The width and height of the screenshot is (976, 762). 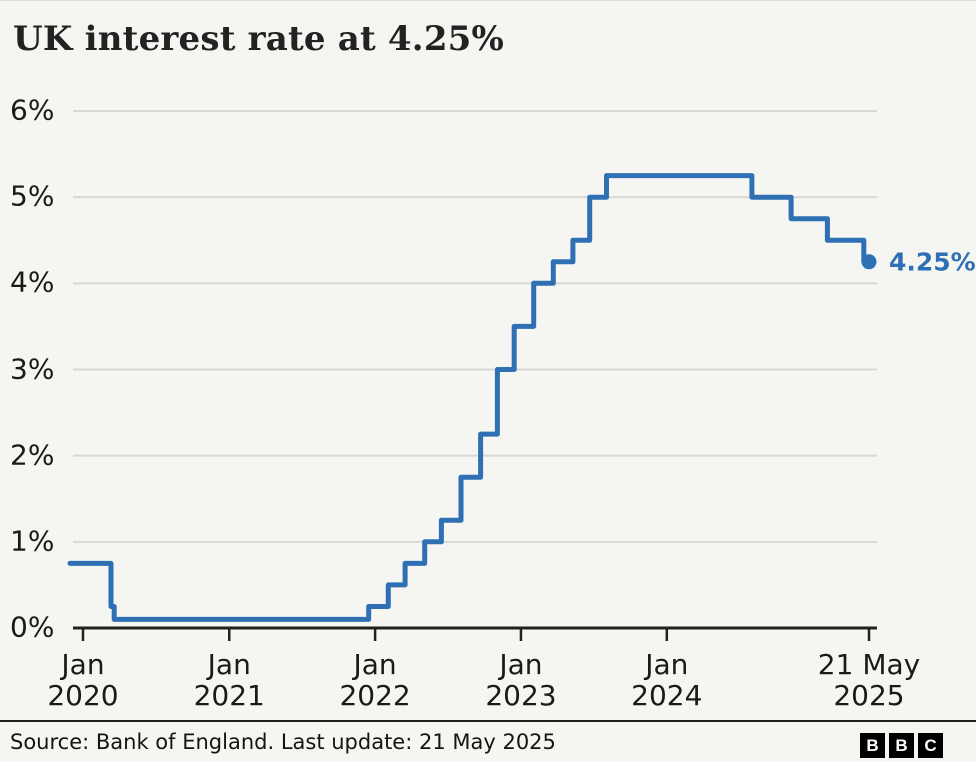 I want to click on x-tick-label: Jan 2020, so click(x=82, y=680).